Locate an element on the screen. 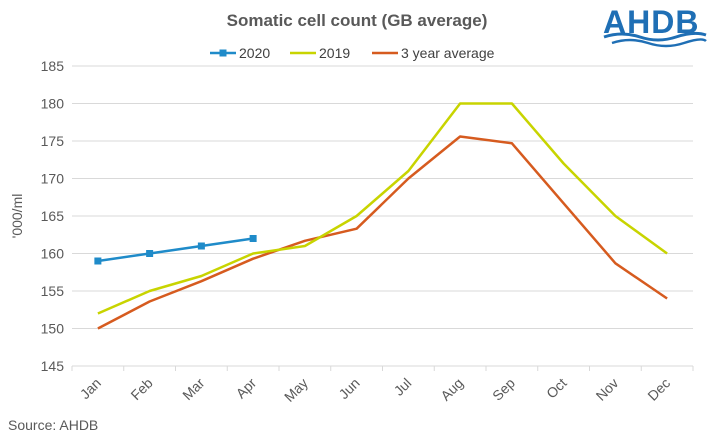 Image resolution: width=714 pixels, height=440 pixels. x-tick-label: Oct is located at coordinates (556, 388).